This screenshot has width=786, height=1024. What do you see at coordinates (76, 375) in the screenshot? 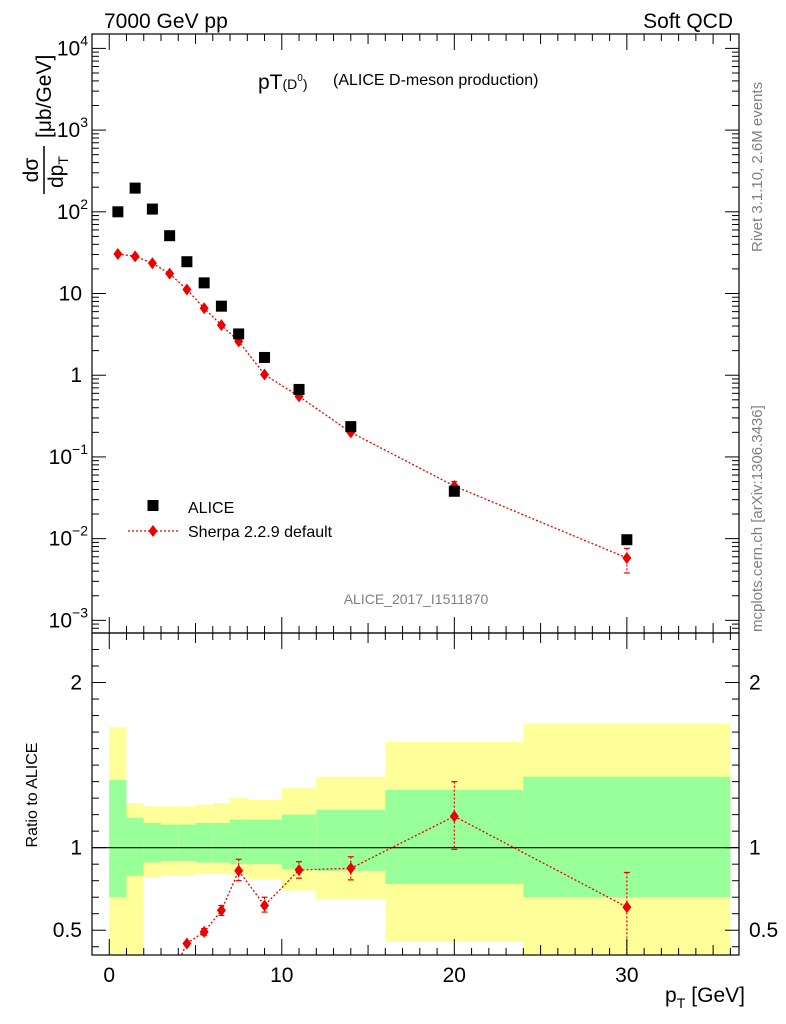
I see `main-ytick-label: 1` at bounding box center [76, 375].